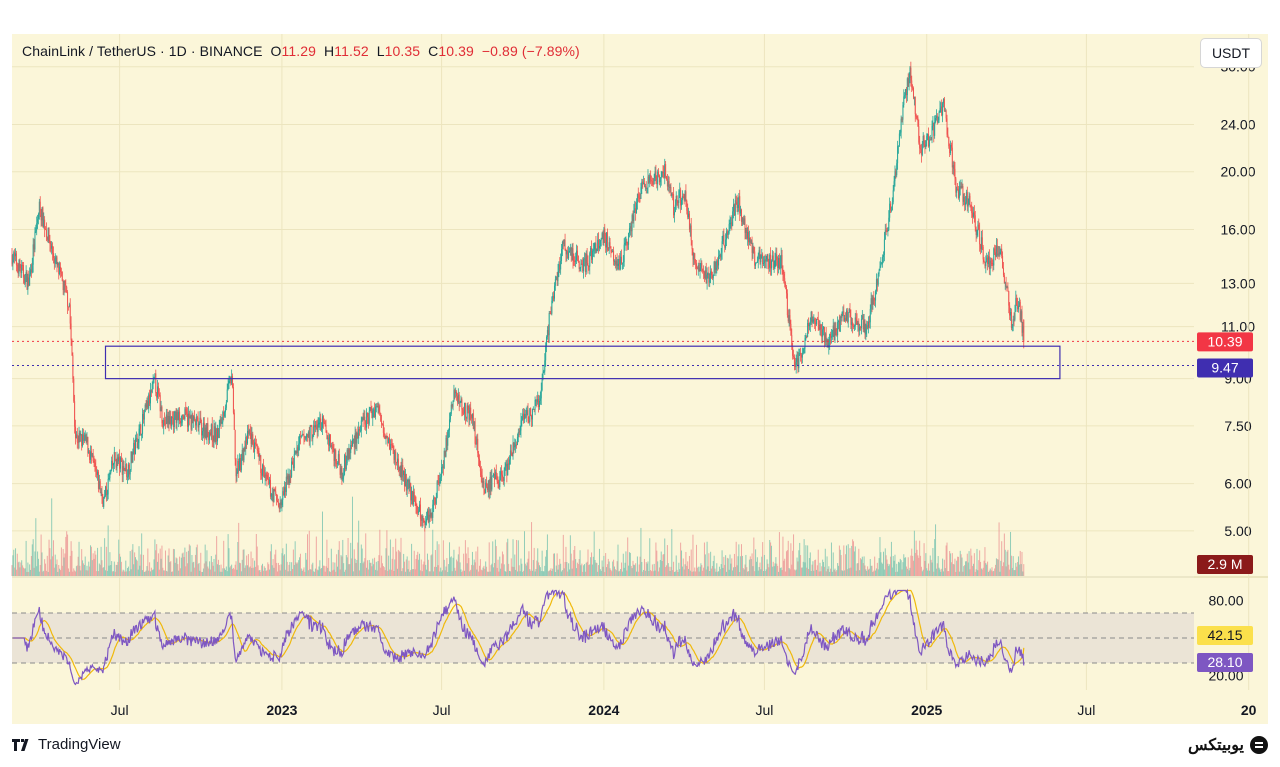  What do you see at coordinates (1237, 172) in the screenshot?
I see `price-tick-label: 20.00` at bounding box center [1237, 172].